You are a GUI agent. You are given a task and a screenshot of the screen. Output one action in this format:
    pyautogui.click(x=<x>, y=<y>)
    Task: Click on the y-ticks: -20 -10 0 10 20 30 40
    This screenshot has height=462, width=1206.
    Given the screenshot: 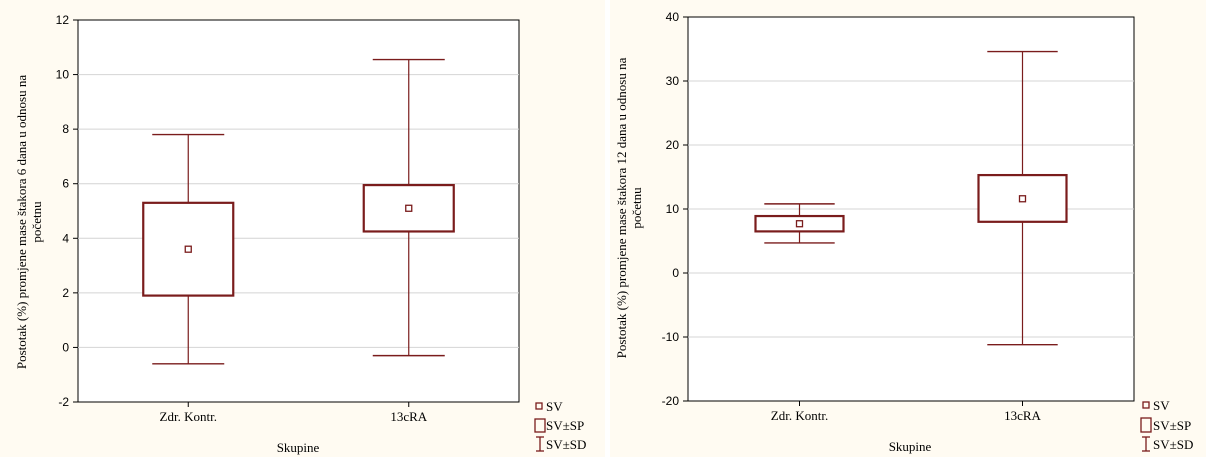 What is the action you would take?
    pyautogui.click(x=675, y=209)
    